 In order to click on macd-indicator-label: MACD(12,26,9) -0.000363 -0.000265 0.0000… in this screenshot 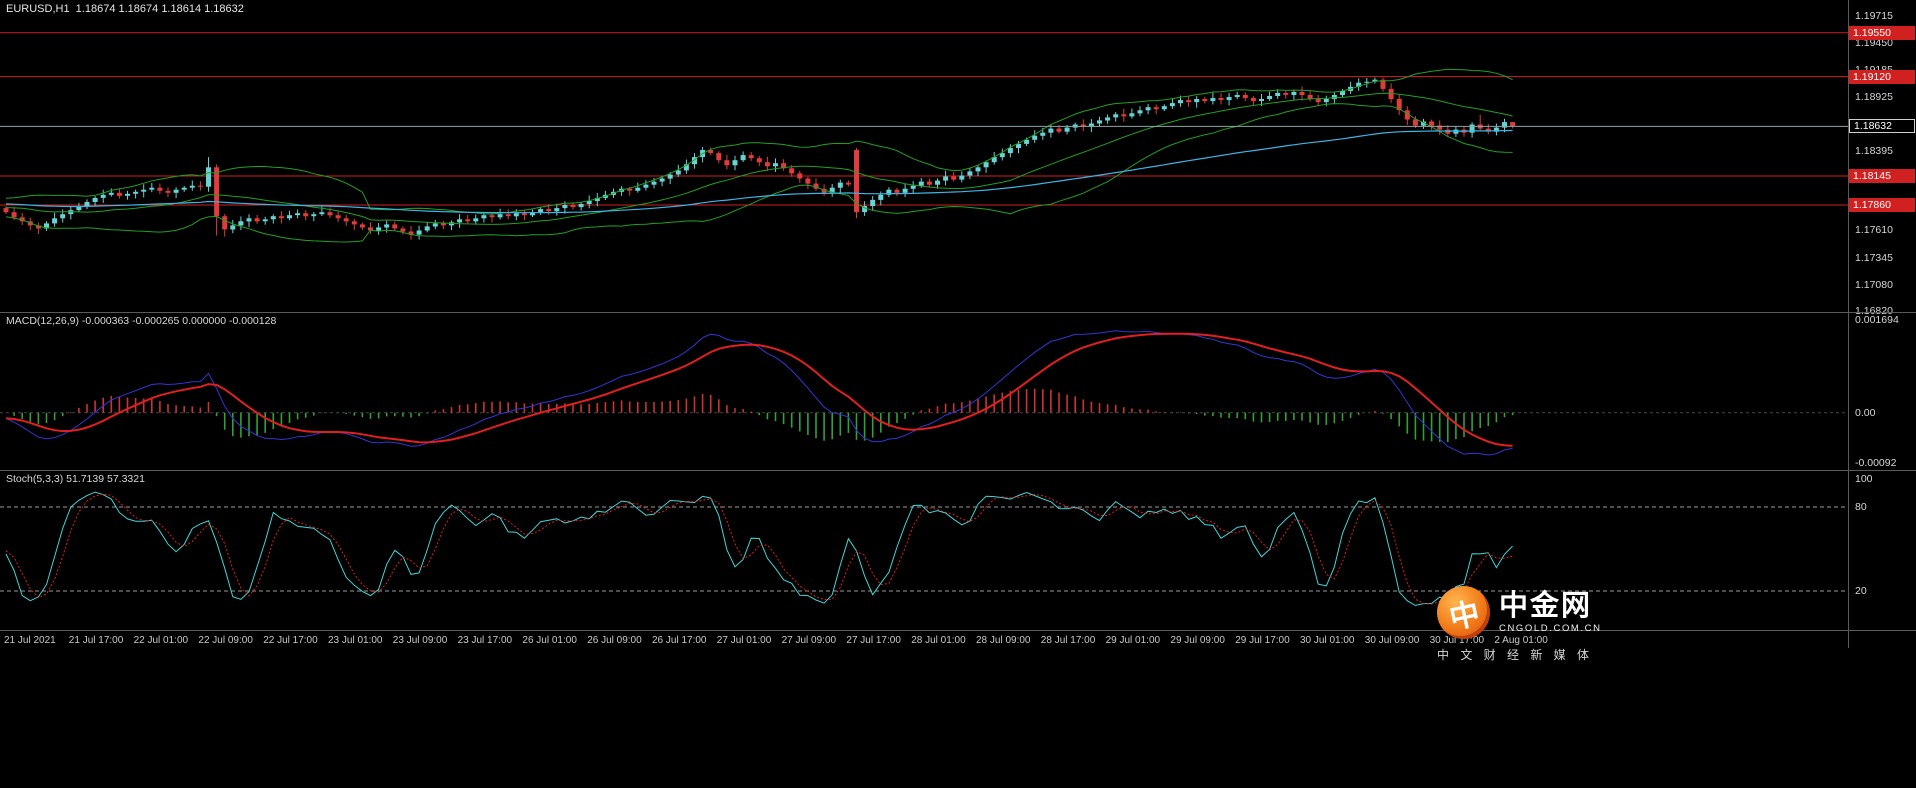, I will do `click(141, 321)`.